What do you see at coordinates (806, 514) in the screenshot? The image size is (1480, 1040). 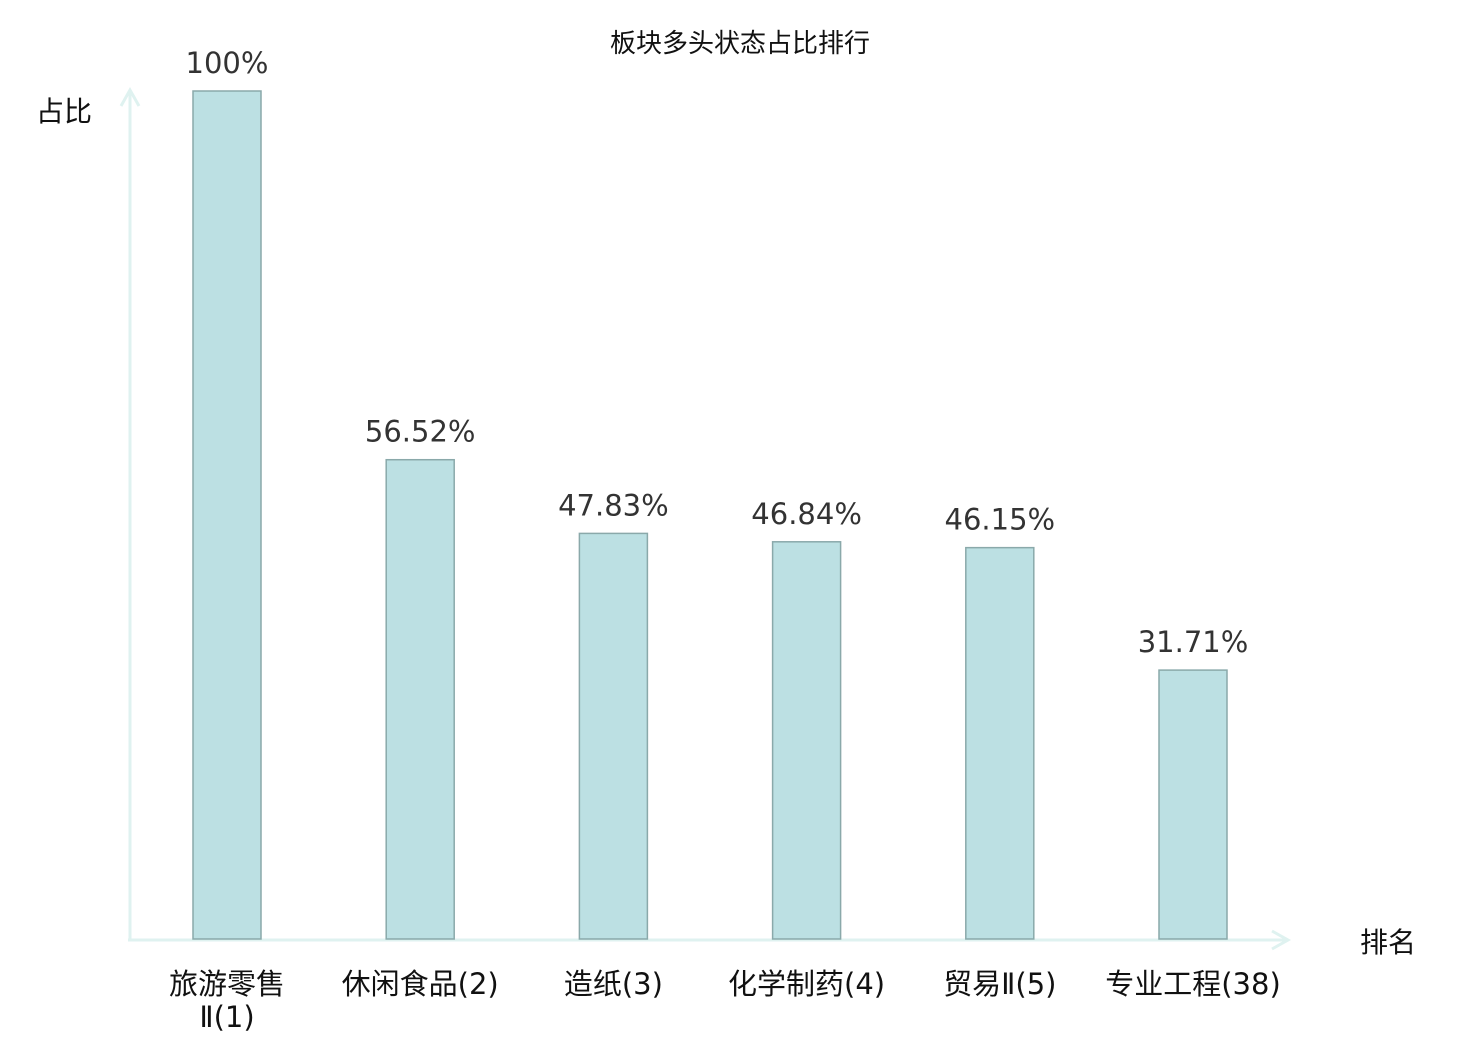 I see `data-label: 46.84%` at bounding box center [806, 514].